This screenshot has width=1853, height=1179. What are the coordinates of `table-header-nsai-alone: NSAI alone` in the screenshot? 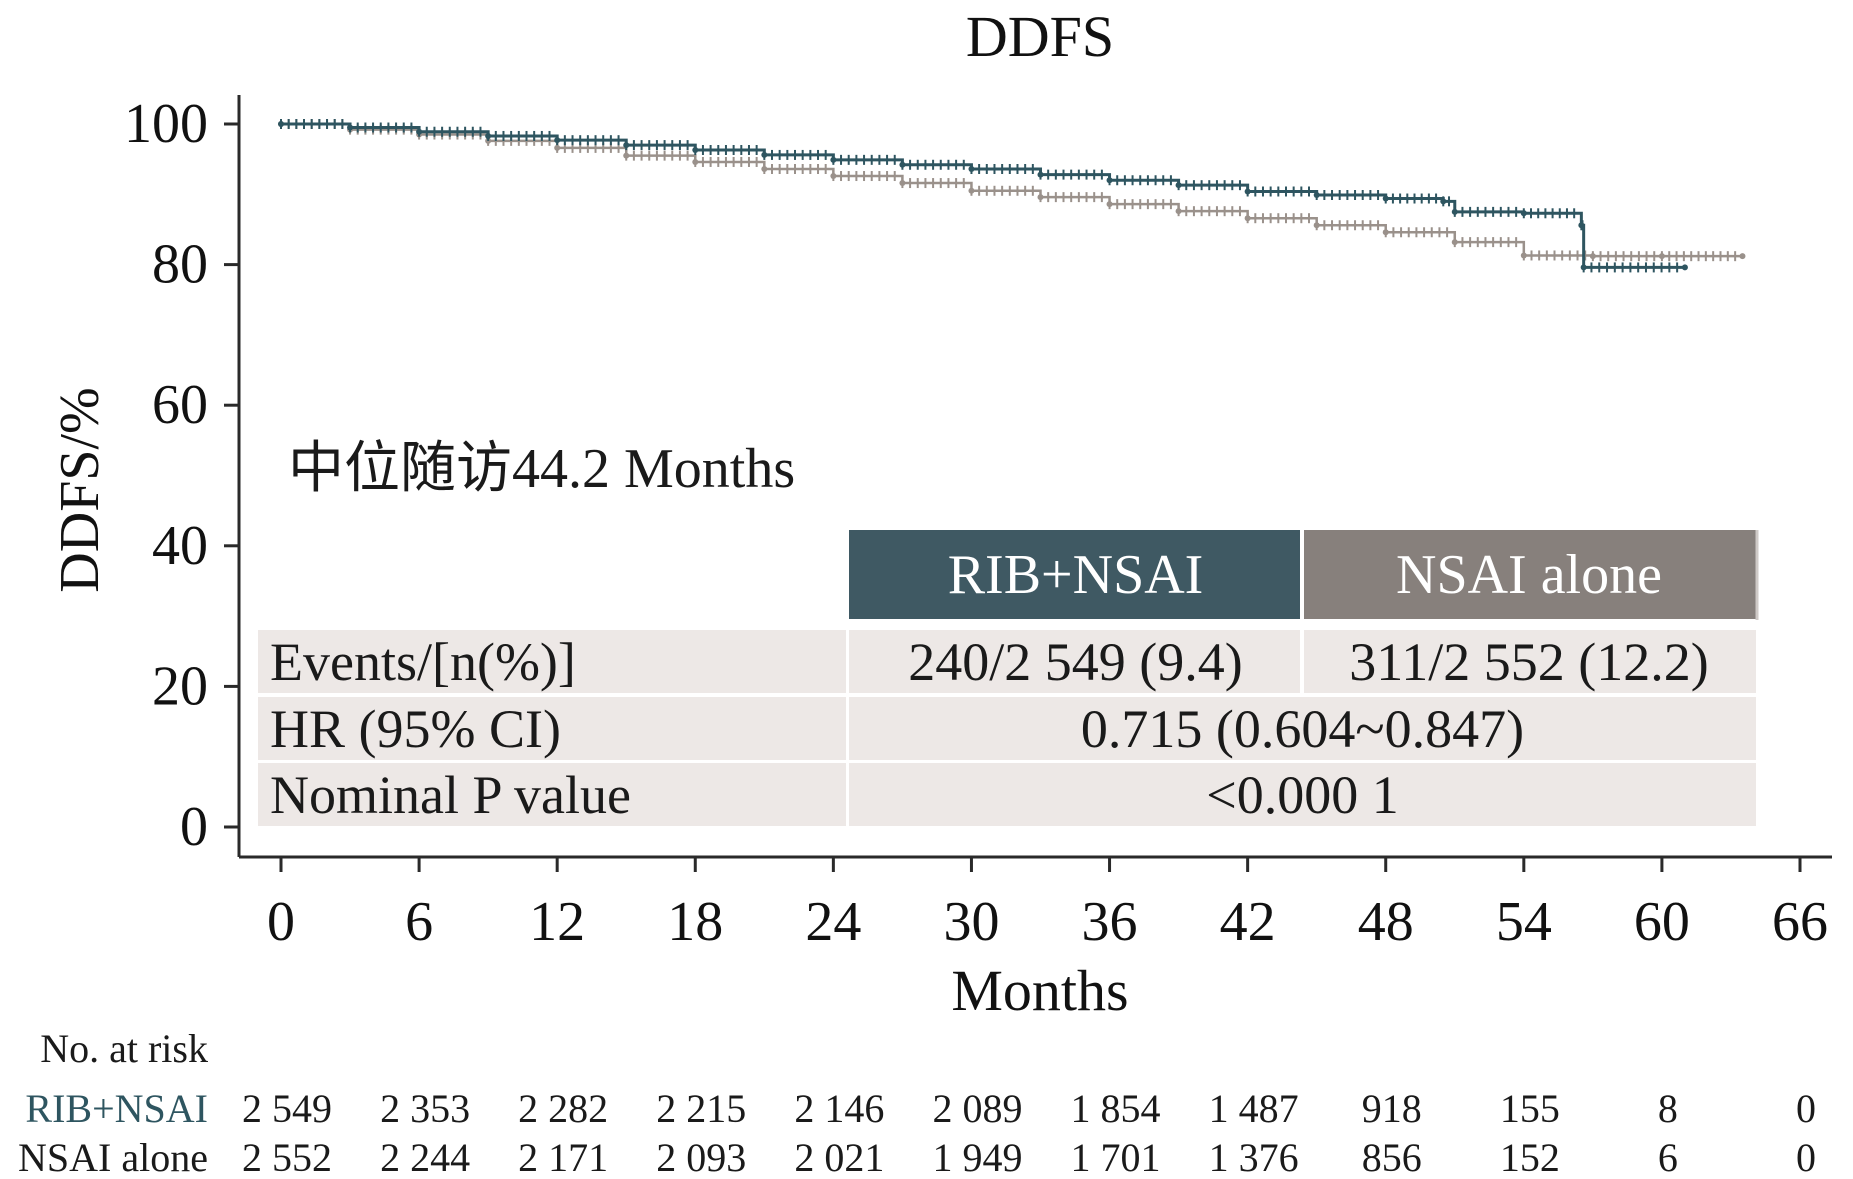 It's located at (1529, 575).